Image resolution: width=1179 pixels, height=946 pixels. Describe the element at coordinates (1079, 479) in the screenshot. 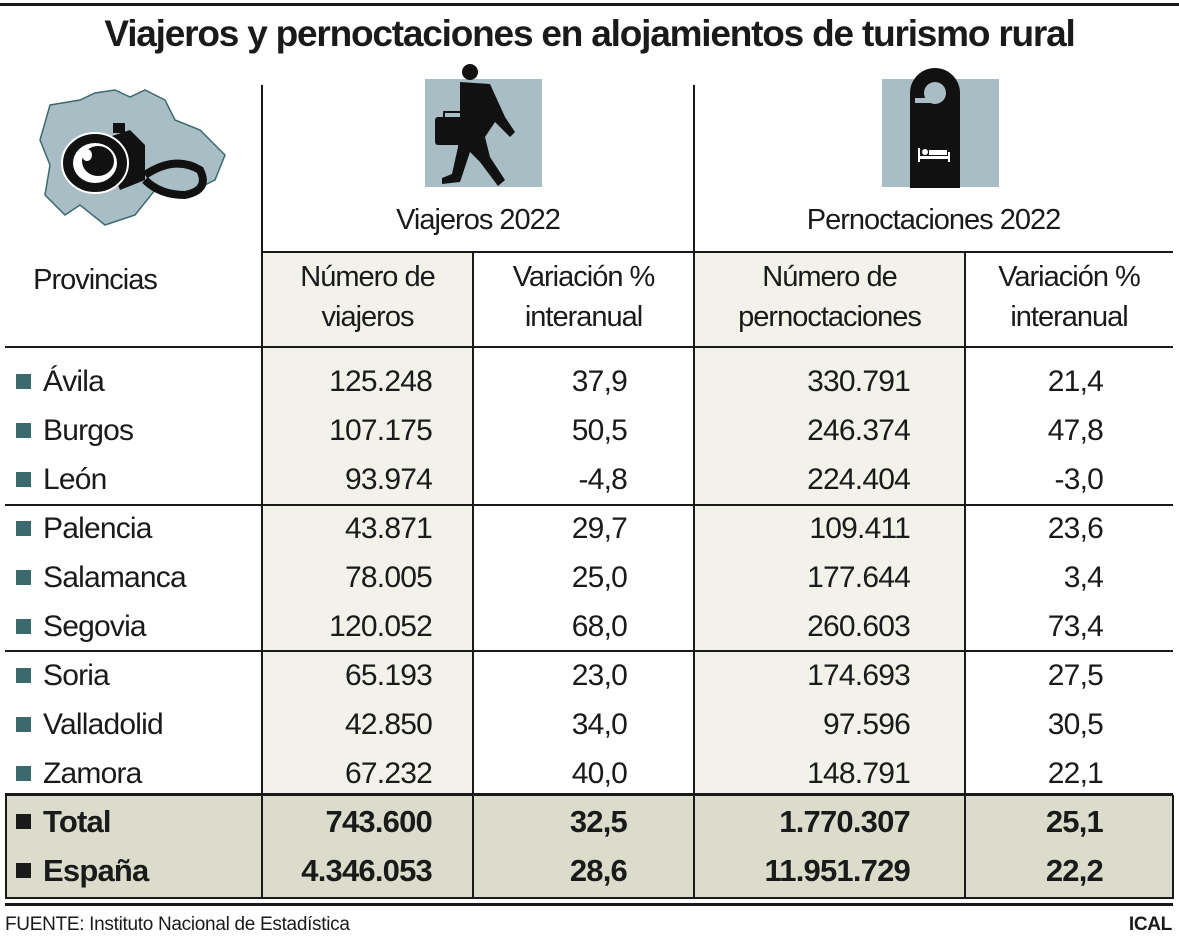

I see `pernoctaciones-variation: -3,0` at that location.